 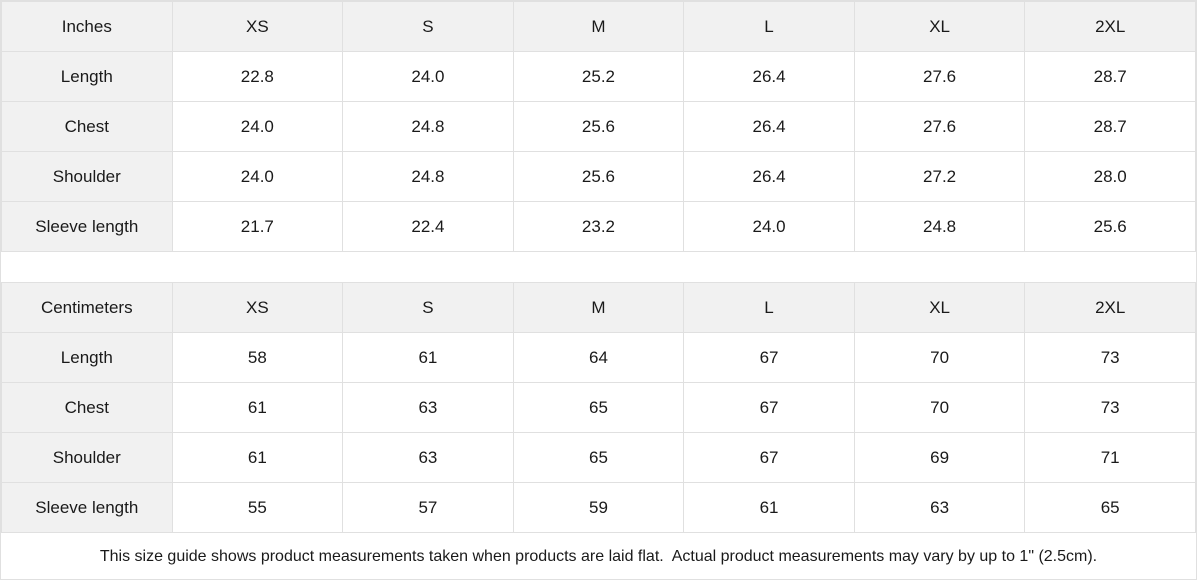 What do you see at coordinates (428, 226) in the screenshot?
I see `measurement-value-cell: 22.4` at bounding box center [428, 226].